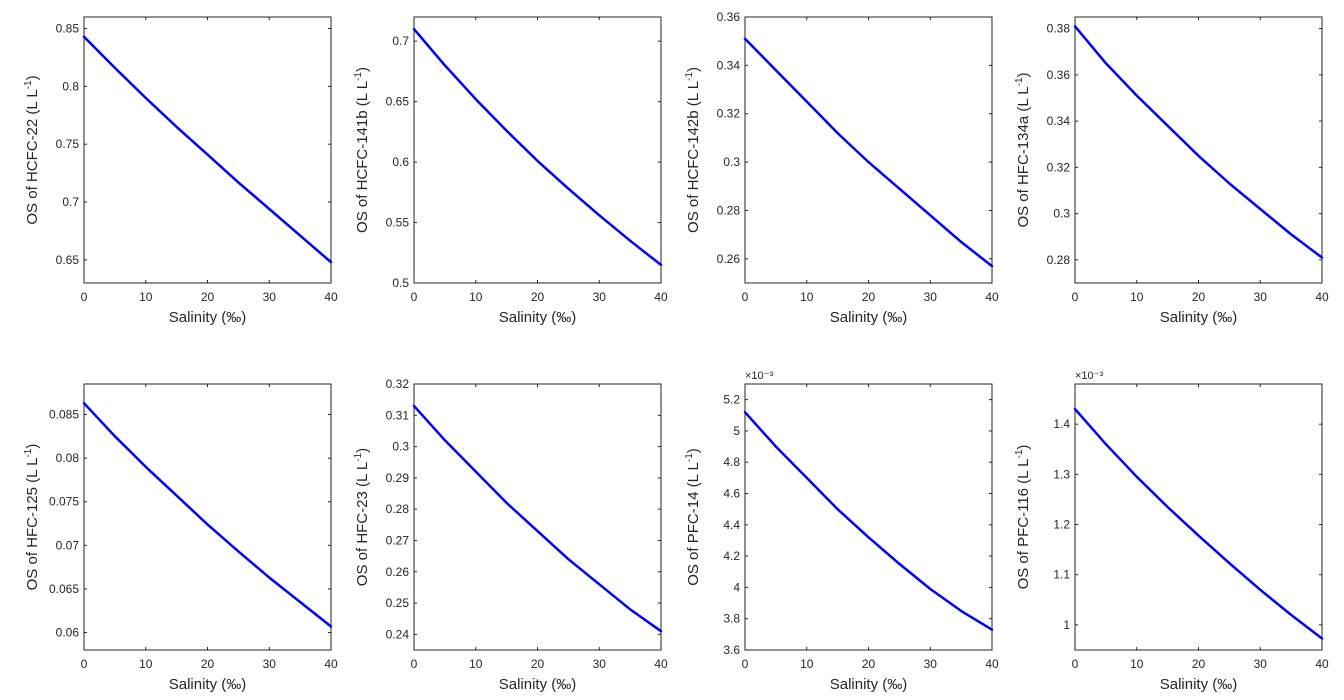 The width and height of the screenshot is (1344, 700). Describe the element at coordinates (731, 556) in the screenshot. I see `y-tick-label: 4.2` at that location.